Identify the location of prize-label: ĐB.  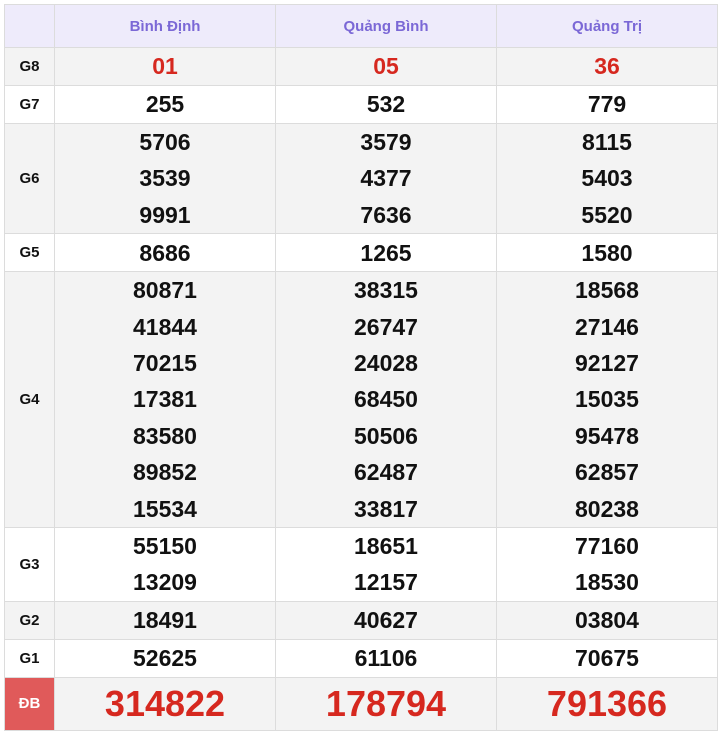
(29, 703).